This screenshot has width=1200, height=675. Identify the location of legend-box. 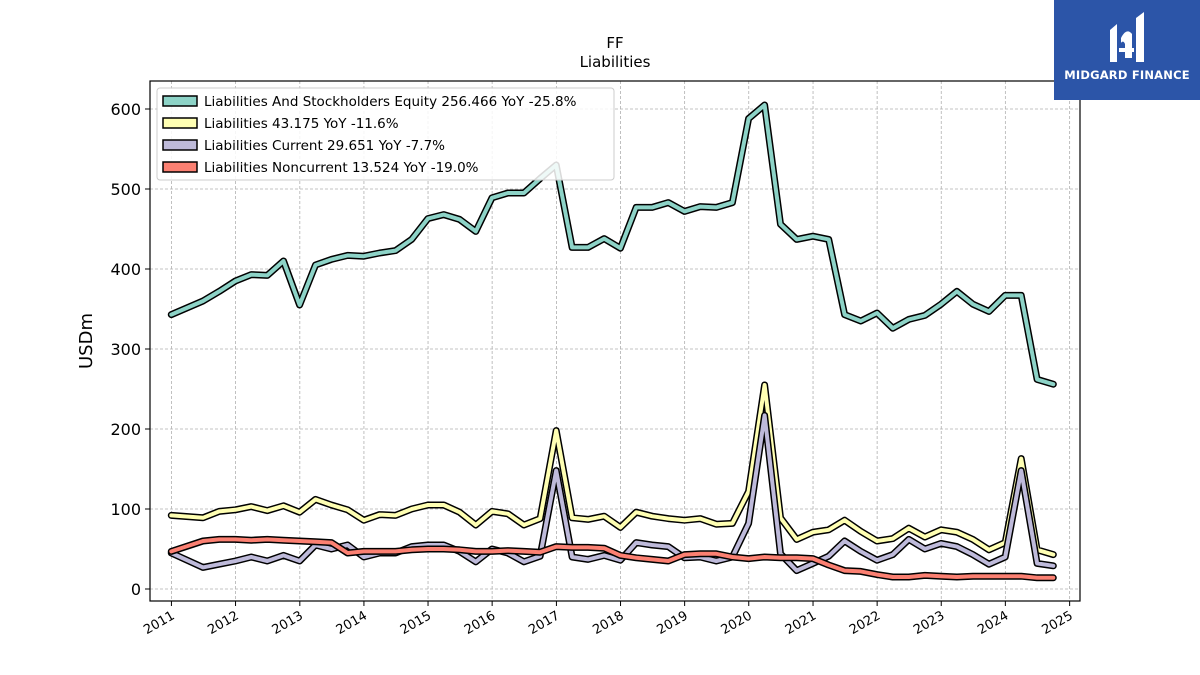
(385, 134).